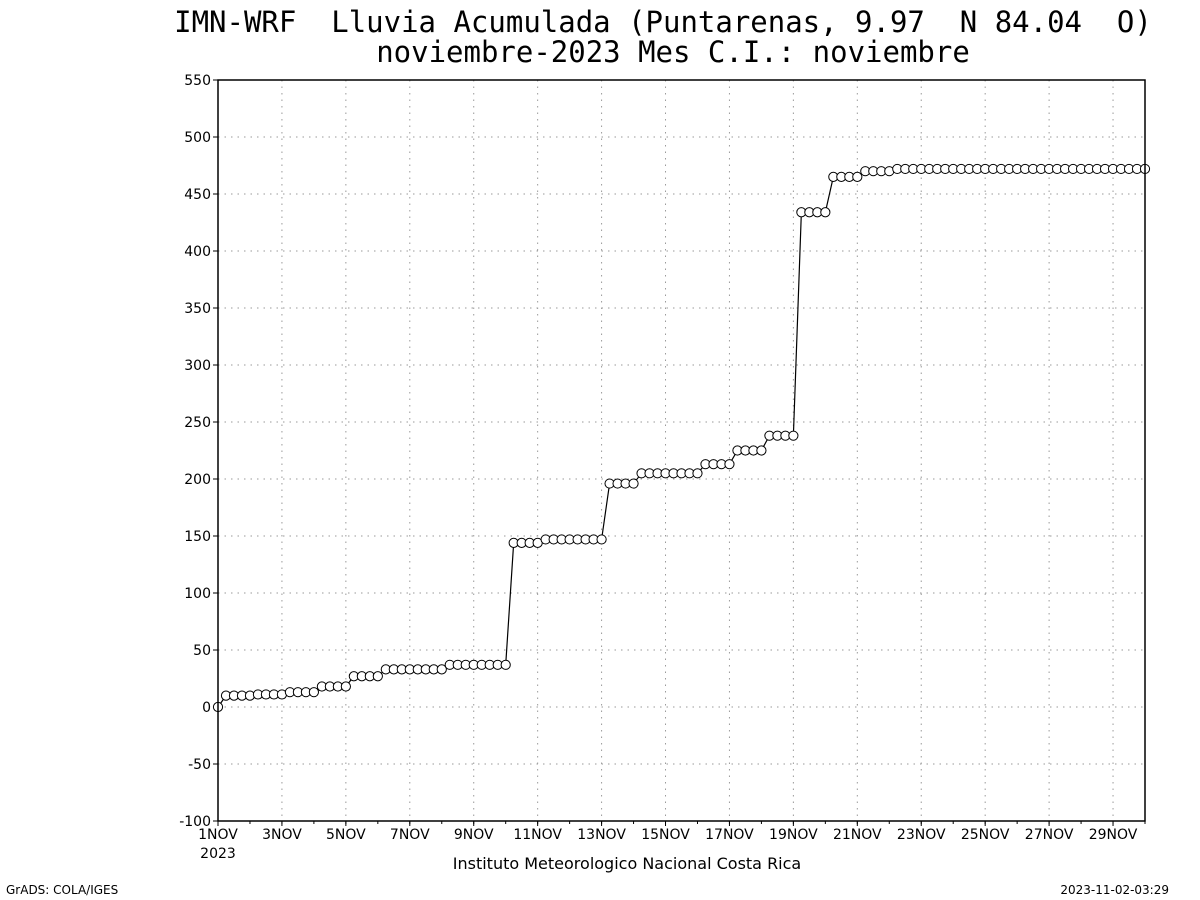  I want to click on x-tick-label: 7NOV, so click(410, 835).